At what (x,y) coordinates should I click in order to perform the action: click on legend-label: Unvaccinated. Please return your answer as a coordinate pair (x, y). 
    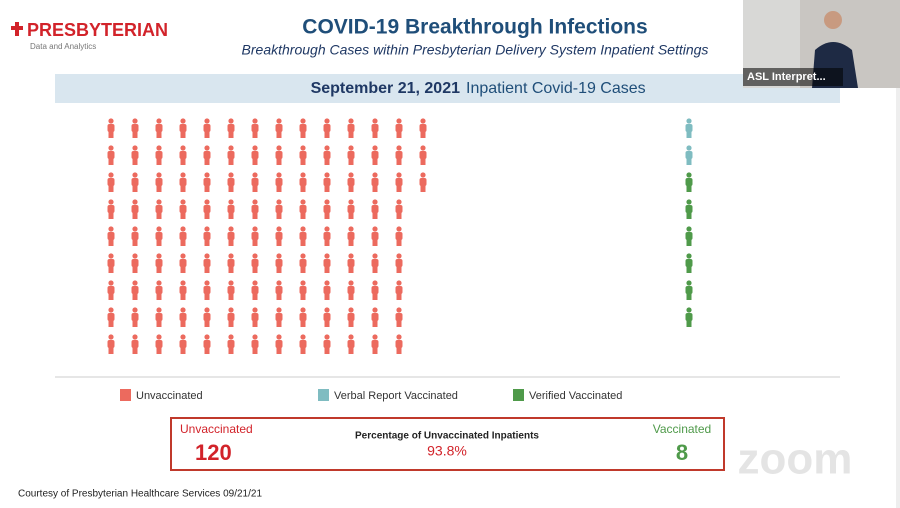
    Looking at the image, I should click on (169, 396).